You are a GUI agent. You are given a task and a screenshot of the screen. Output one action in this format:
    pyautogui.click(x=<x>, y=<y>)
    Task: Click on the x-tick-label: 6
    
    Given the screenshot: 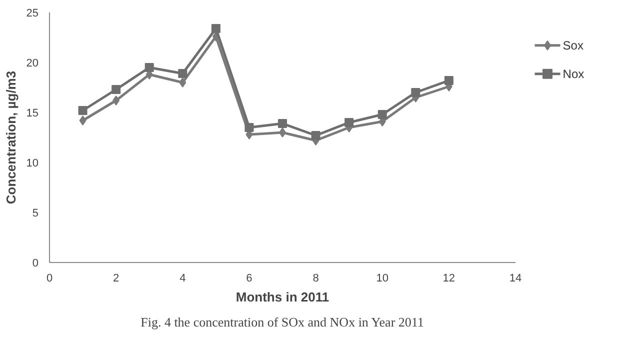 What is the action you would take?
    pyautogui.click(x=249, y=278)
    